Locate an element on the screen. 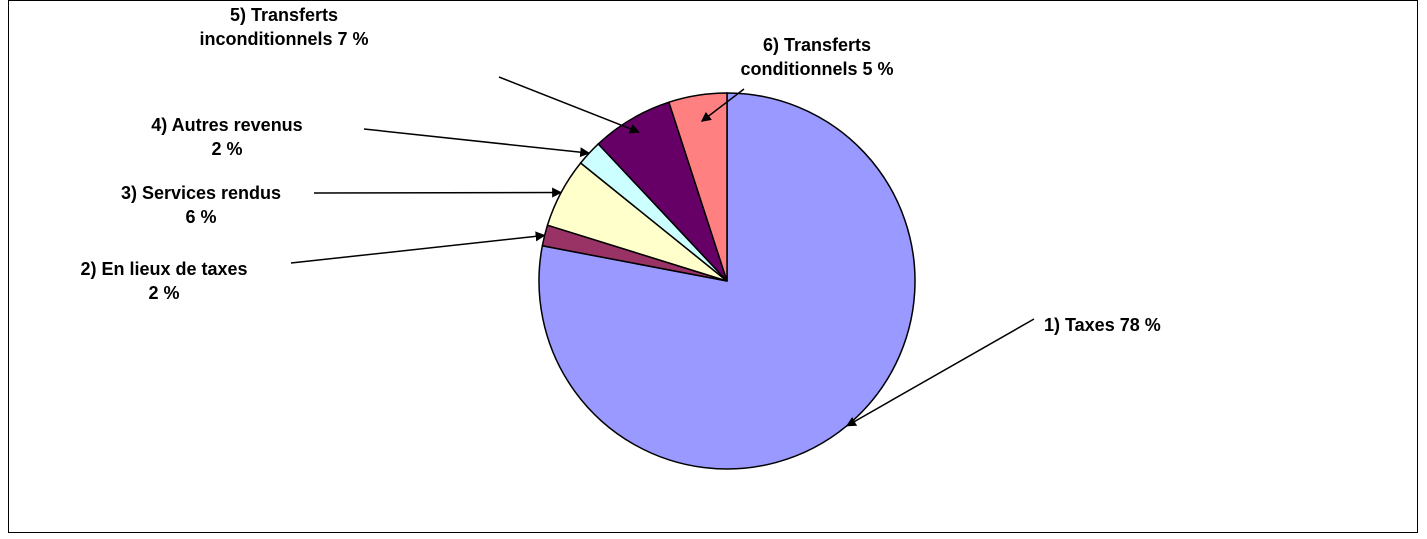  slice-label-1: 1) Taxes 78 % is located at coordinates (1102, 325).